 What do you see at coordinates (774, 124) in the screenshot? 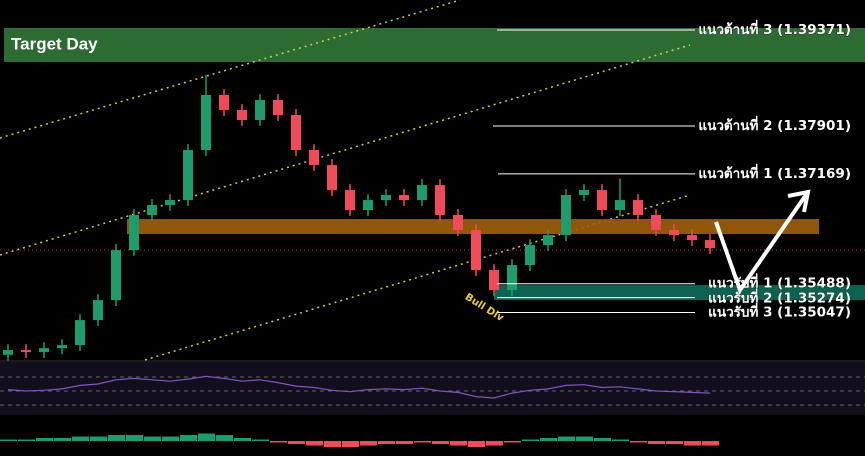
I see `level-label: แนวต้านที่ 2 (1.37901)` at bounding box center [774, 124].